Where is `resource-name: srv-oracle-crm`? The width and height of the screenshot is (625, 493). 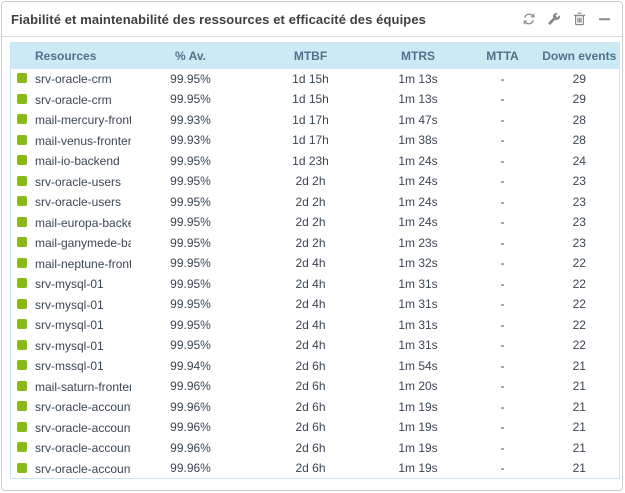 resource-name: srv-oracle-crm is located at coordinates (73, 79).